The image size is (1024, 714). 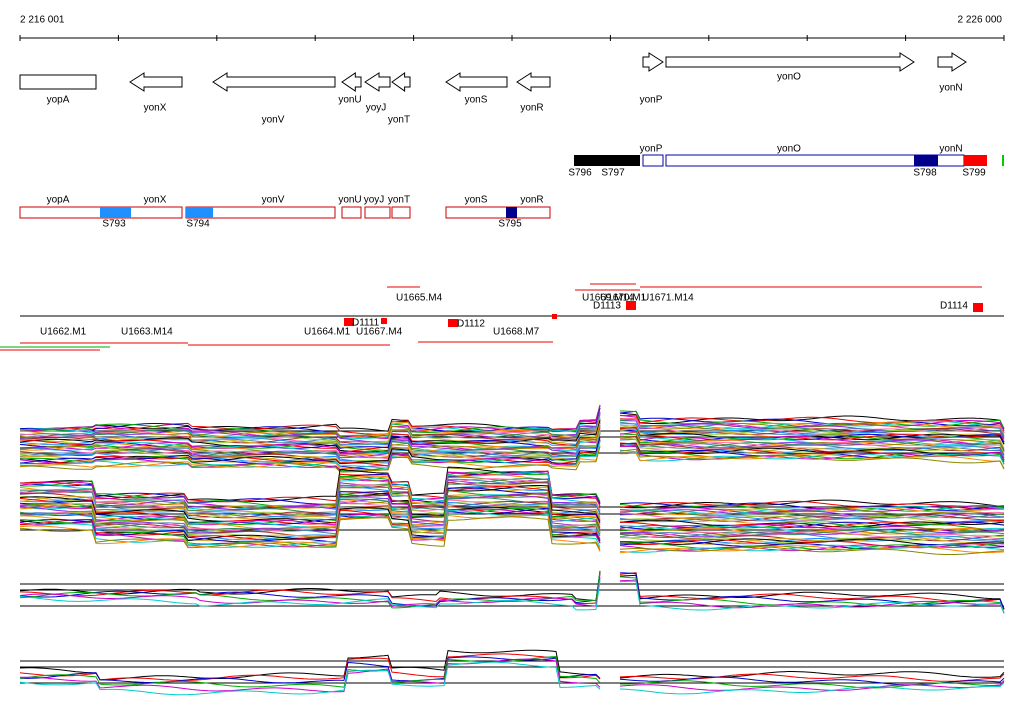 I want to click on transcript-label: D1112, so click(x=471, y=324).